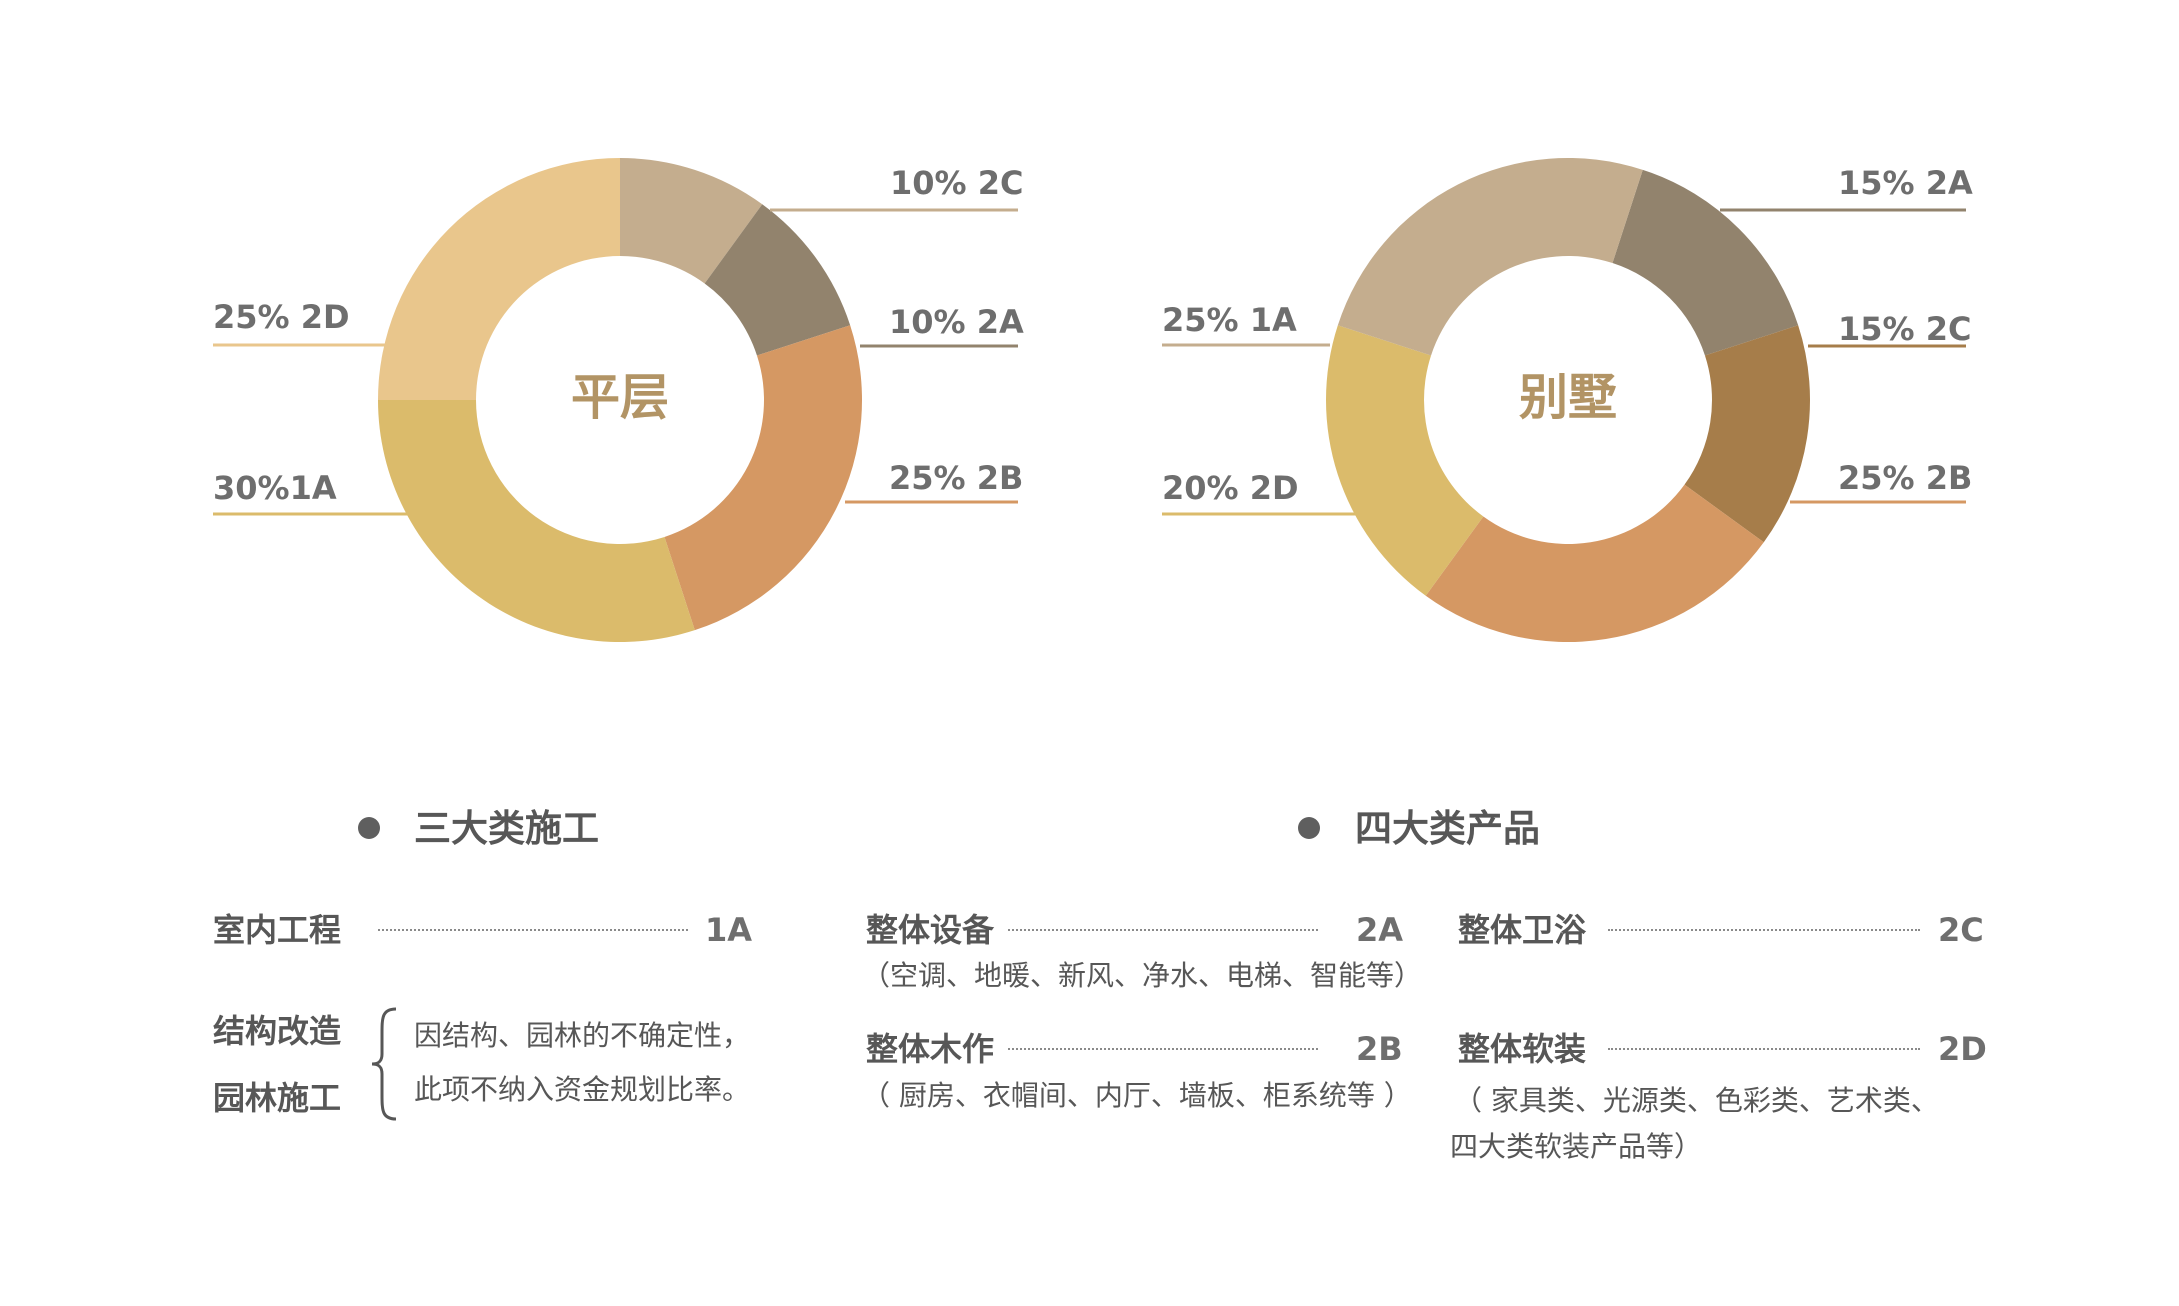 This screenshot has width=2179, height=1306. What do you see at coordinates (582, 1035) in the screenshot?
I see `construction-note-line1: 因结构、园林的不确定性，` at bounding box center [582, 1035].